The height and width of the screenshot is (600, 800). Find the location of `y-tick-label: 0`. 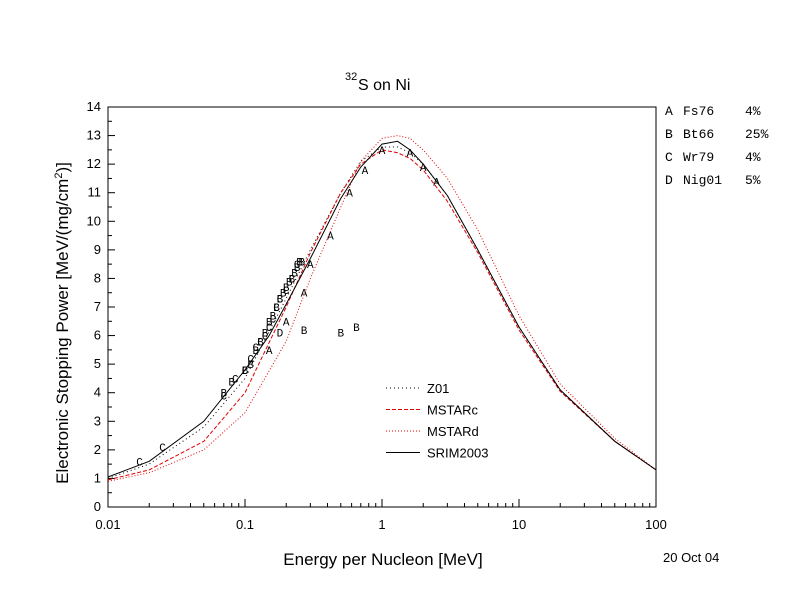

y-tick-label: 0 is located at coordinates (97, 506).